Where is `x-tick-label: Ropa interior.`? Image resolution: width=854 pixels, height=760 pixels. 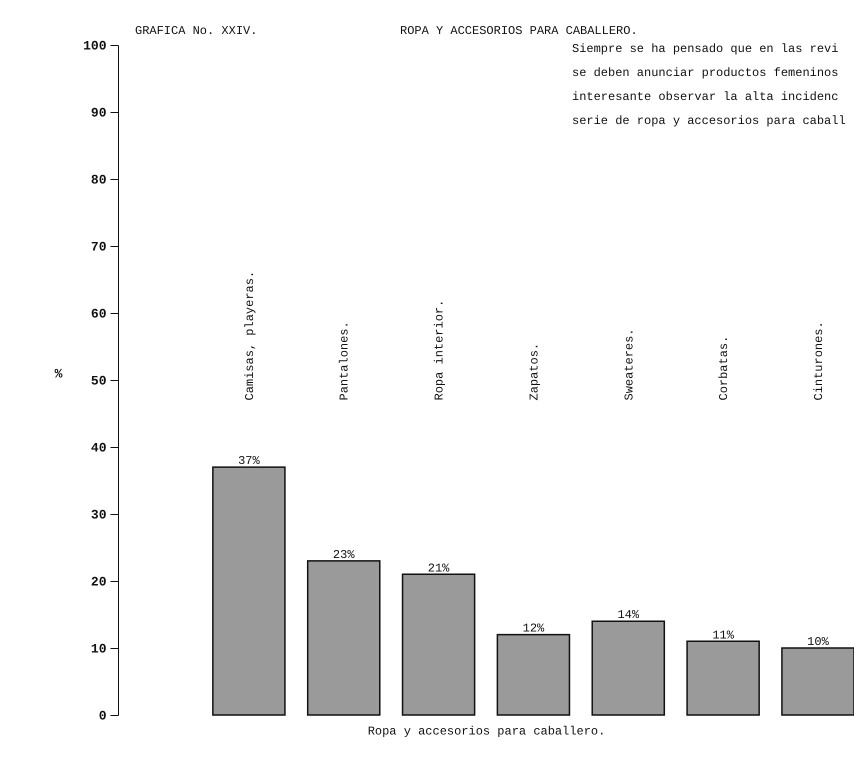 x-tick-label: Ropa interior. is located at coordinates (439, 350).